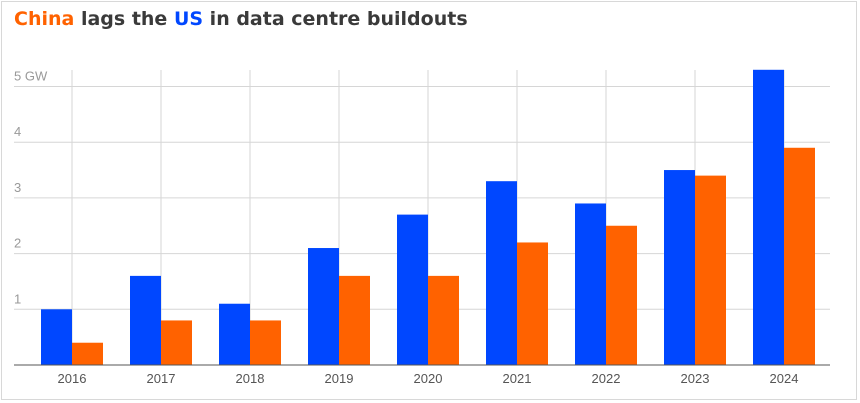 This screenshot has width=860, height=403. What do you see at coordinates (161, 378) in the screenshot?
I see `x-tick-label: 2017` at bounding box center [161, 378].